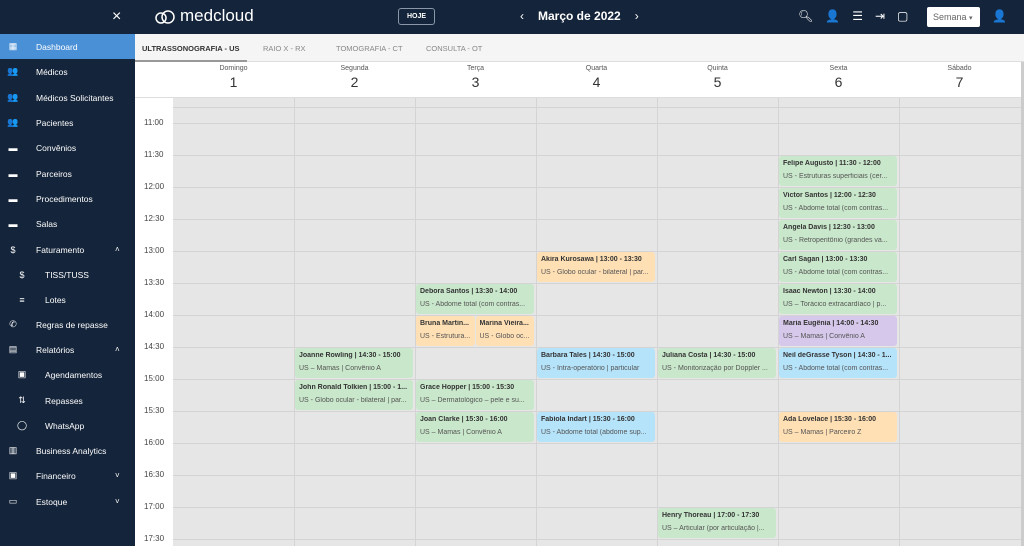 The image size is (1024, 546). I want to click on appointment-detail: US - Intra-operatório | particular, so click(590, 368).